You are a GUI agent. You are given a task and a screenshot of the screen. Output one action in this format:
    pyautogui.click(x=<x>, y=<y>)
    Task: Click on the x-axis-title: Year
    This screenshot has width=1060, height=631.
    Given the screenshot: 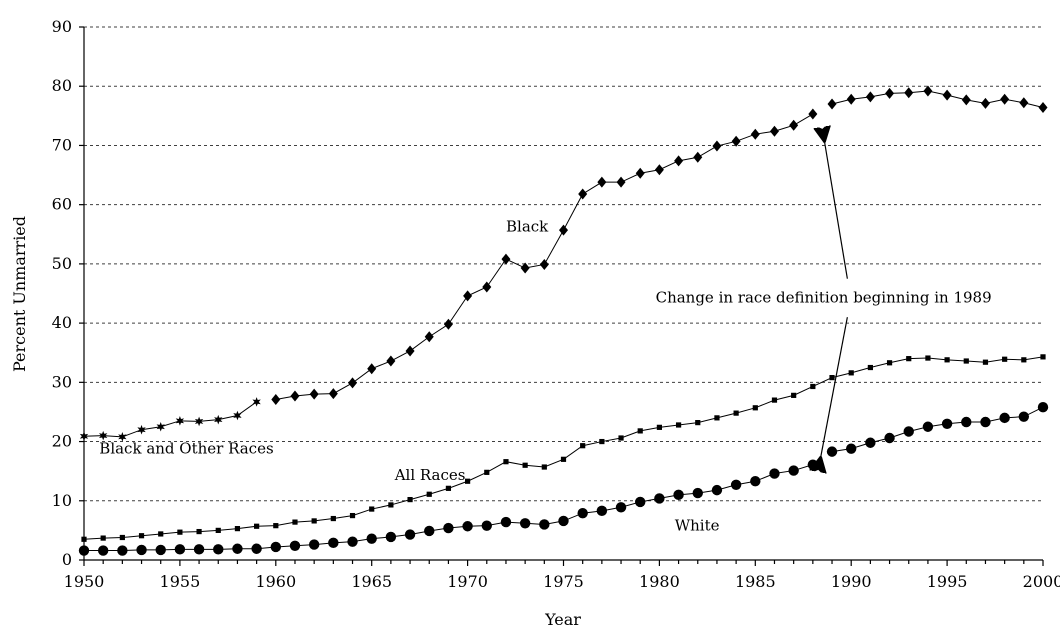 What is the action you would take?
    pyautogui.click(x=562, y=619)
    